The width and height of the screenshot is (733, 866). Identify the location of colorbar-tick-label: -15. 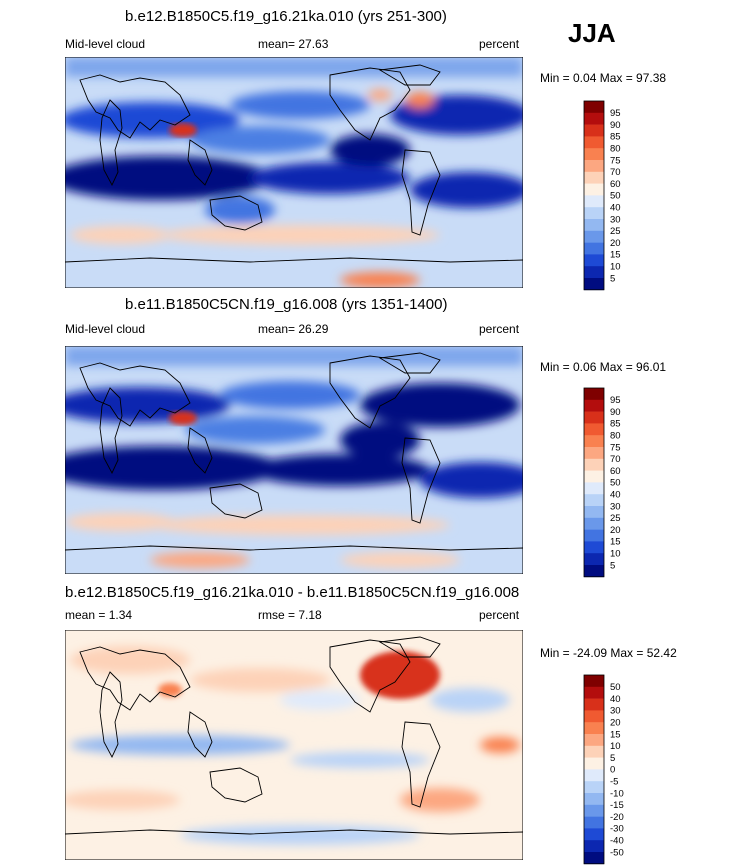
(617, 805).